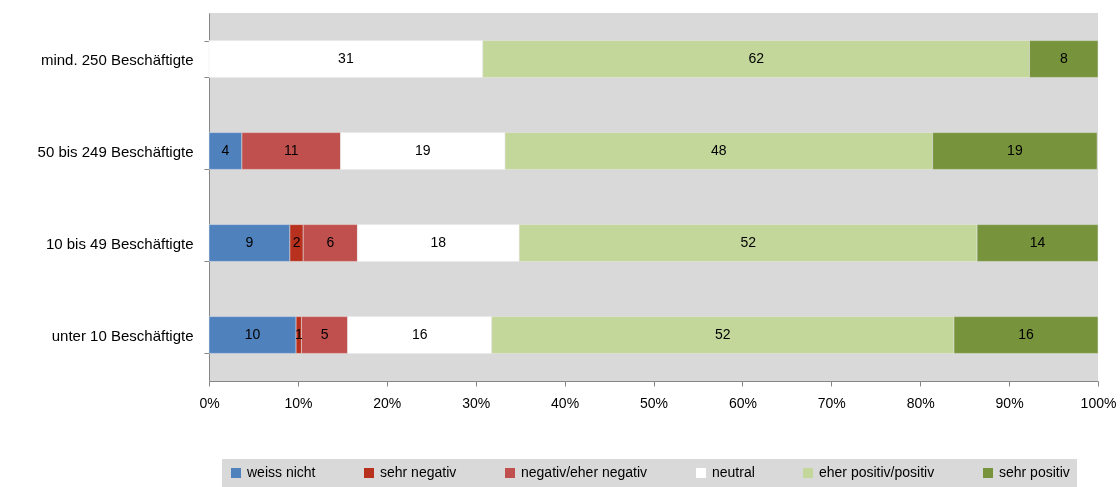 The height and width of the screenshot is (487, 1120). I want to click on x-tick-label: 80%, so click(920, 402).